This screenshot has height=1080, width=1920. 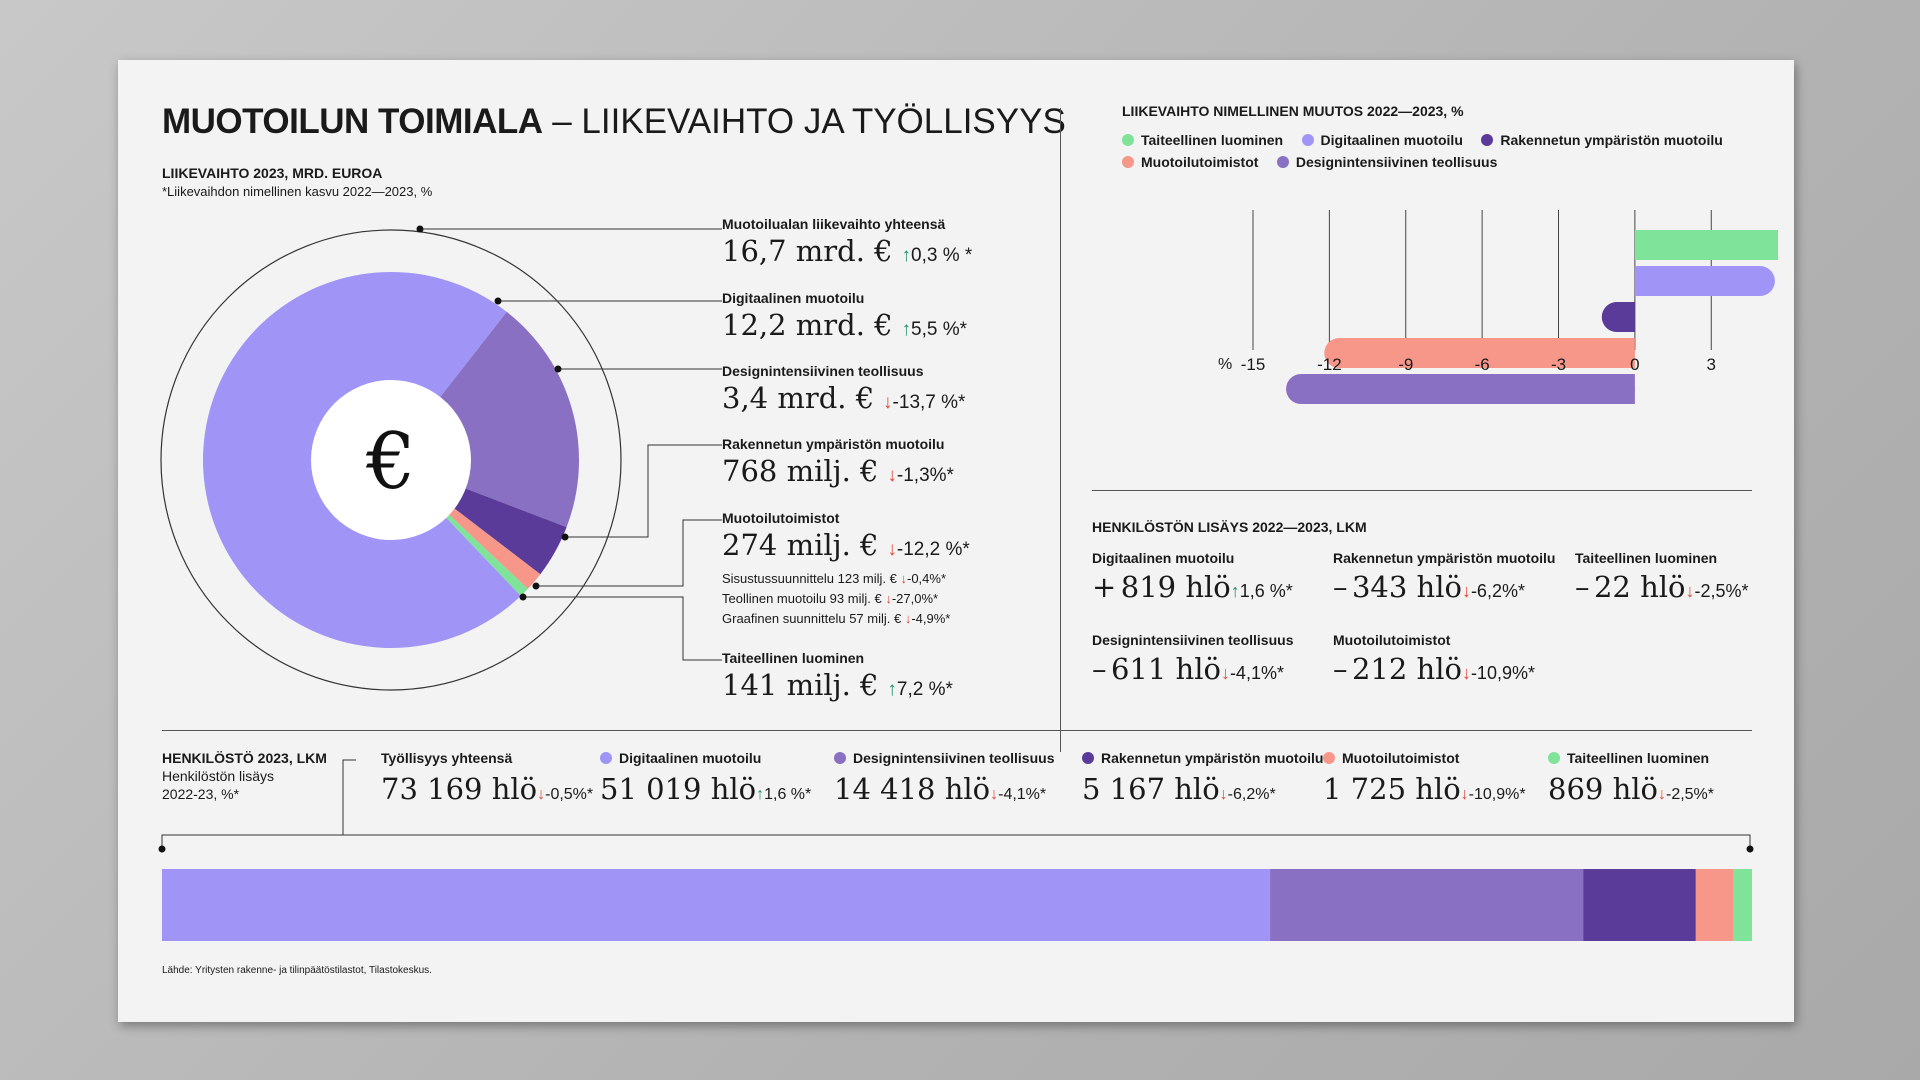 I want to click on x-tick-label: -12, so click(x=1329, y=364).